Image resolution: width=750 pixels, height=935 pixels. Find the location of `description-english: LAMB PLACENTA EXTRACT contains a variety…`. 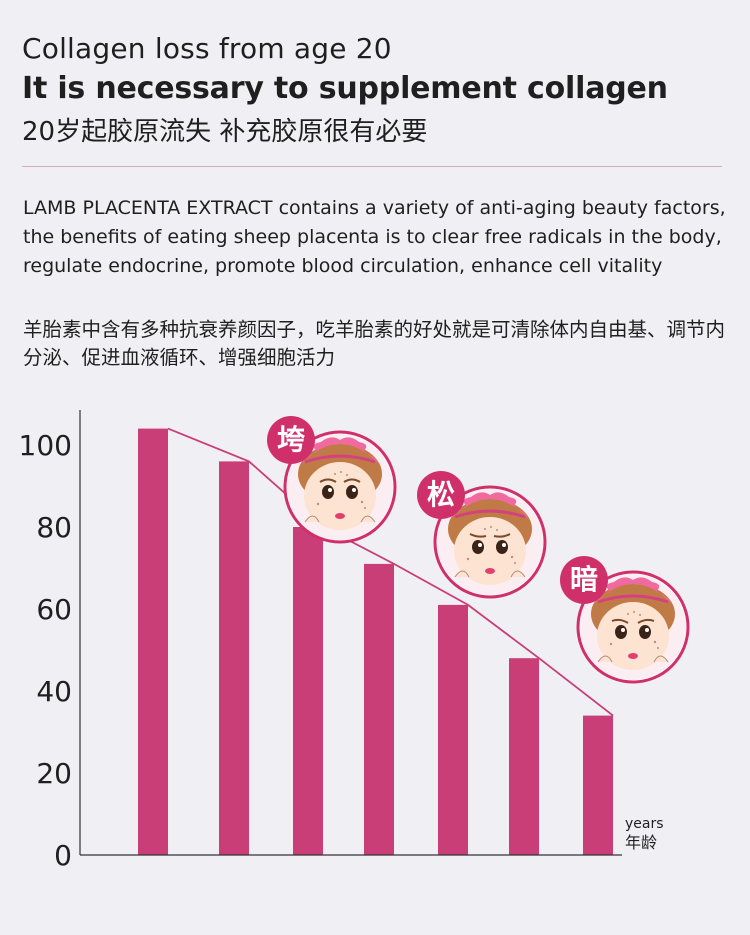

description-english: LAMB PLACENTA EXTRACT contains a variety… is located at coordinates (374, 237).